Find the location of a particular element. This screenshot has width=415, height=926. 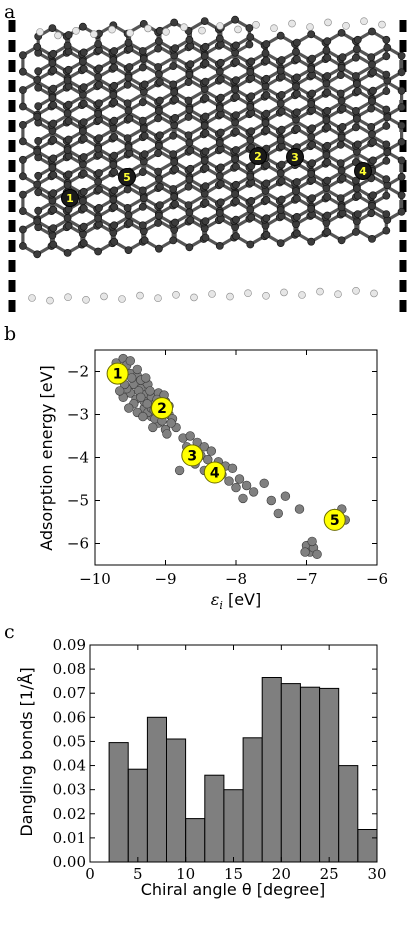

y-tick-label: 0.06 is located at coordinates (69, 717).